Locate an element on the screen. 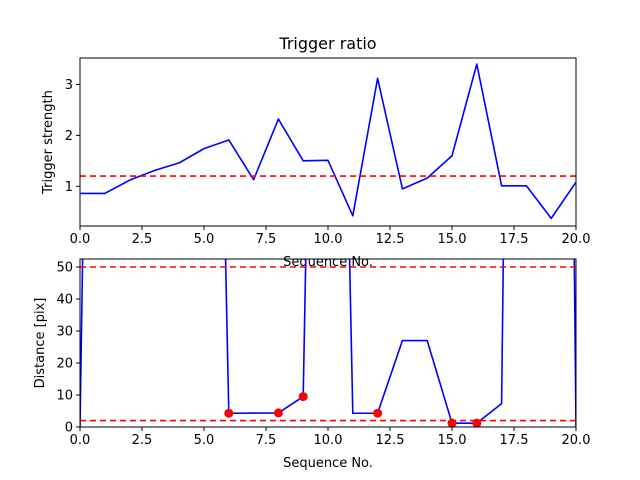  y-tick-label: 2 is located at coordinates (69, 136).